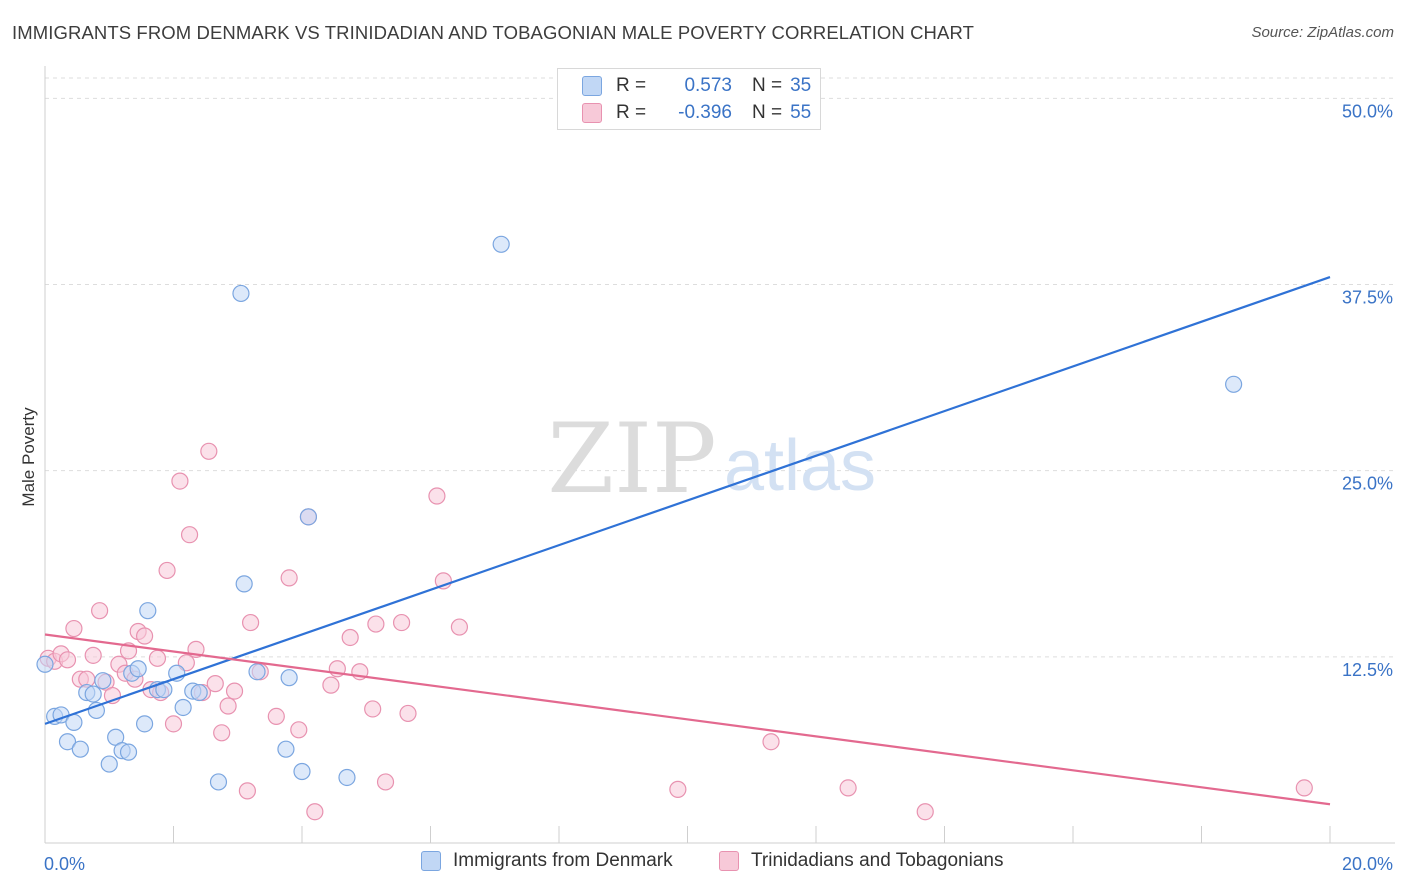 This screenshot has height=892, width=1406. I want to click on watermark: ZIP atlas, so click(711, 459).